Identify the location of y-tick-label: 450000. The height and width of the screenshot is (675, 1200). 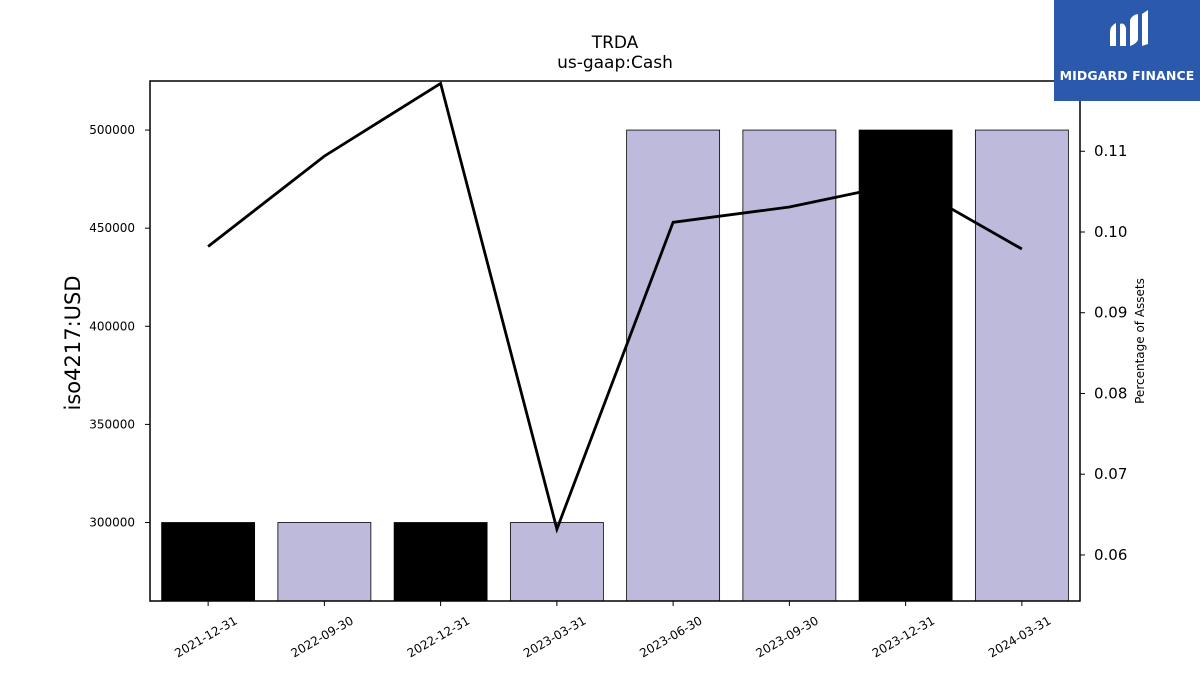
(112, 228).